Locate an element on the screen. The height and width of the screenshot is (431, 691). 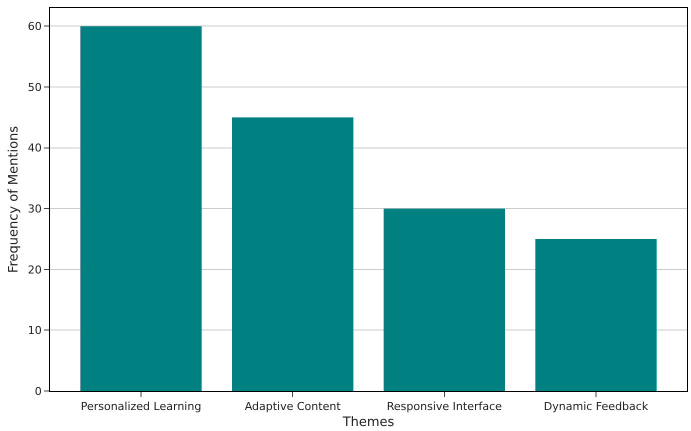
x-tick-label: Dynamic Feedback is located at coordinates (596, 407).